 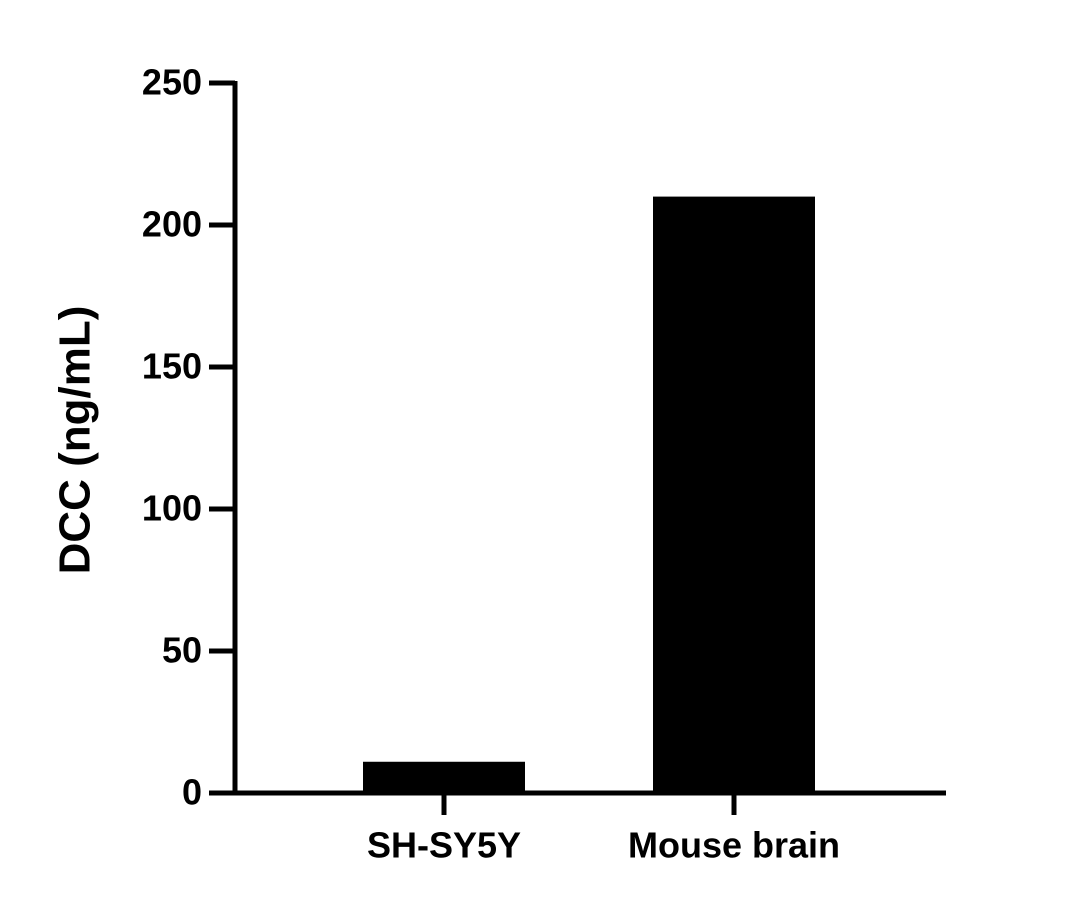 I want to click on y-tick-label: 200, so click(x=172, y=224).